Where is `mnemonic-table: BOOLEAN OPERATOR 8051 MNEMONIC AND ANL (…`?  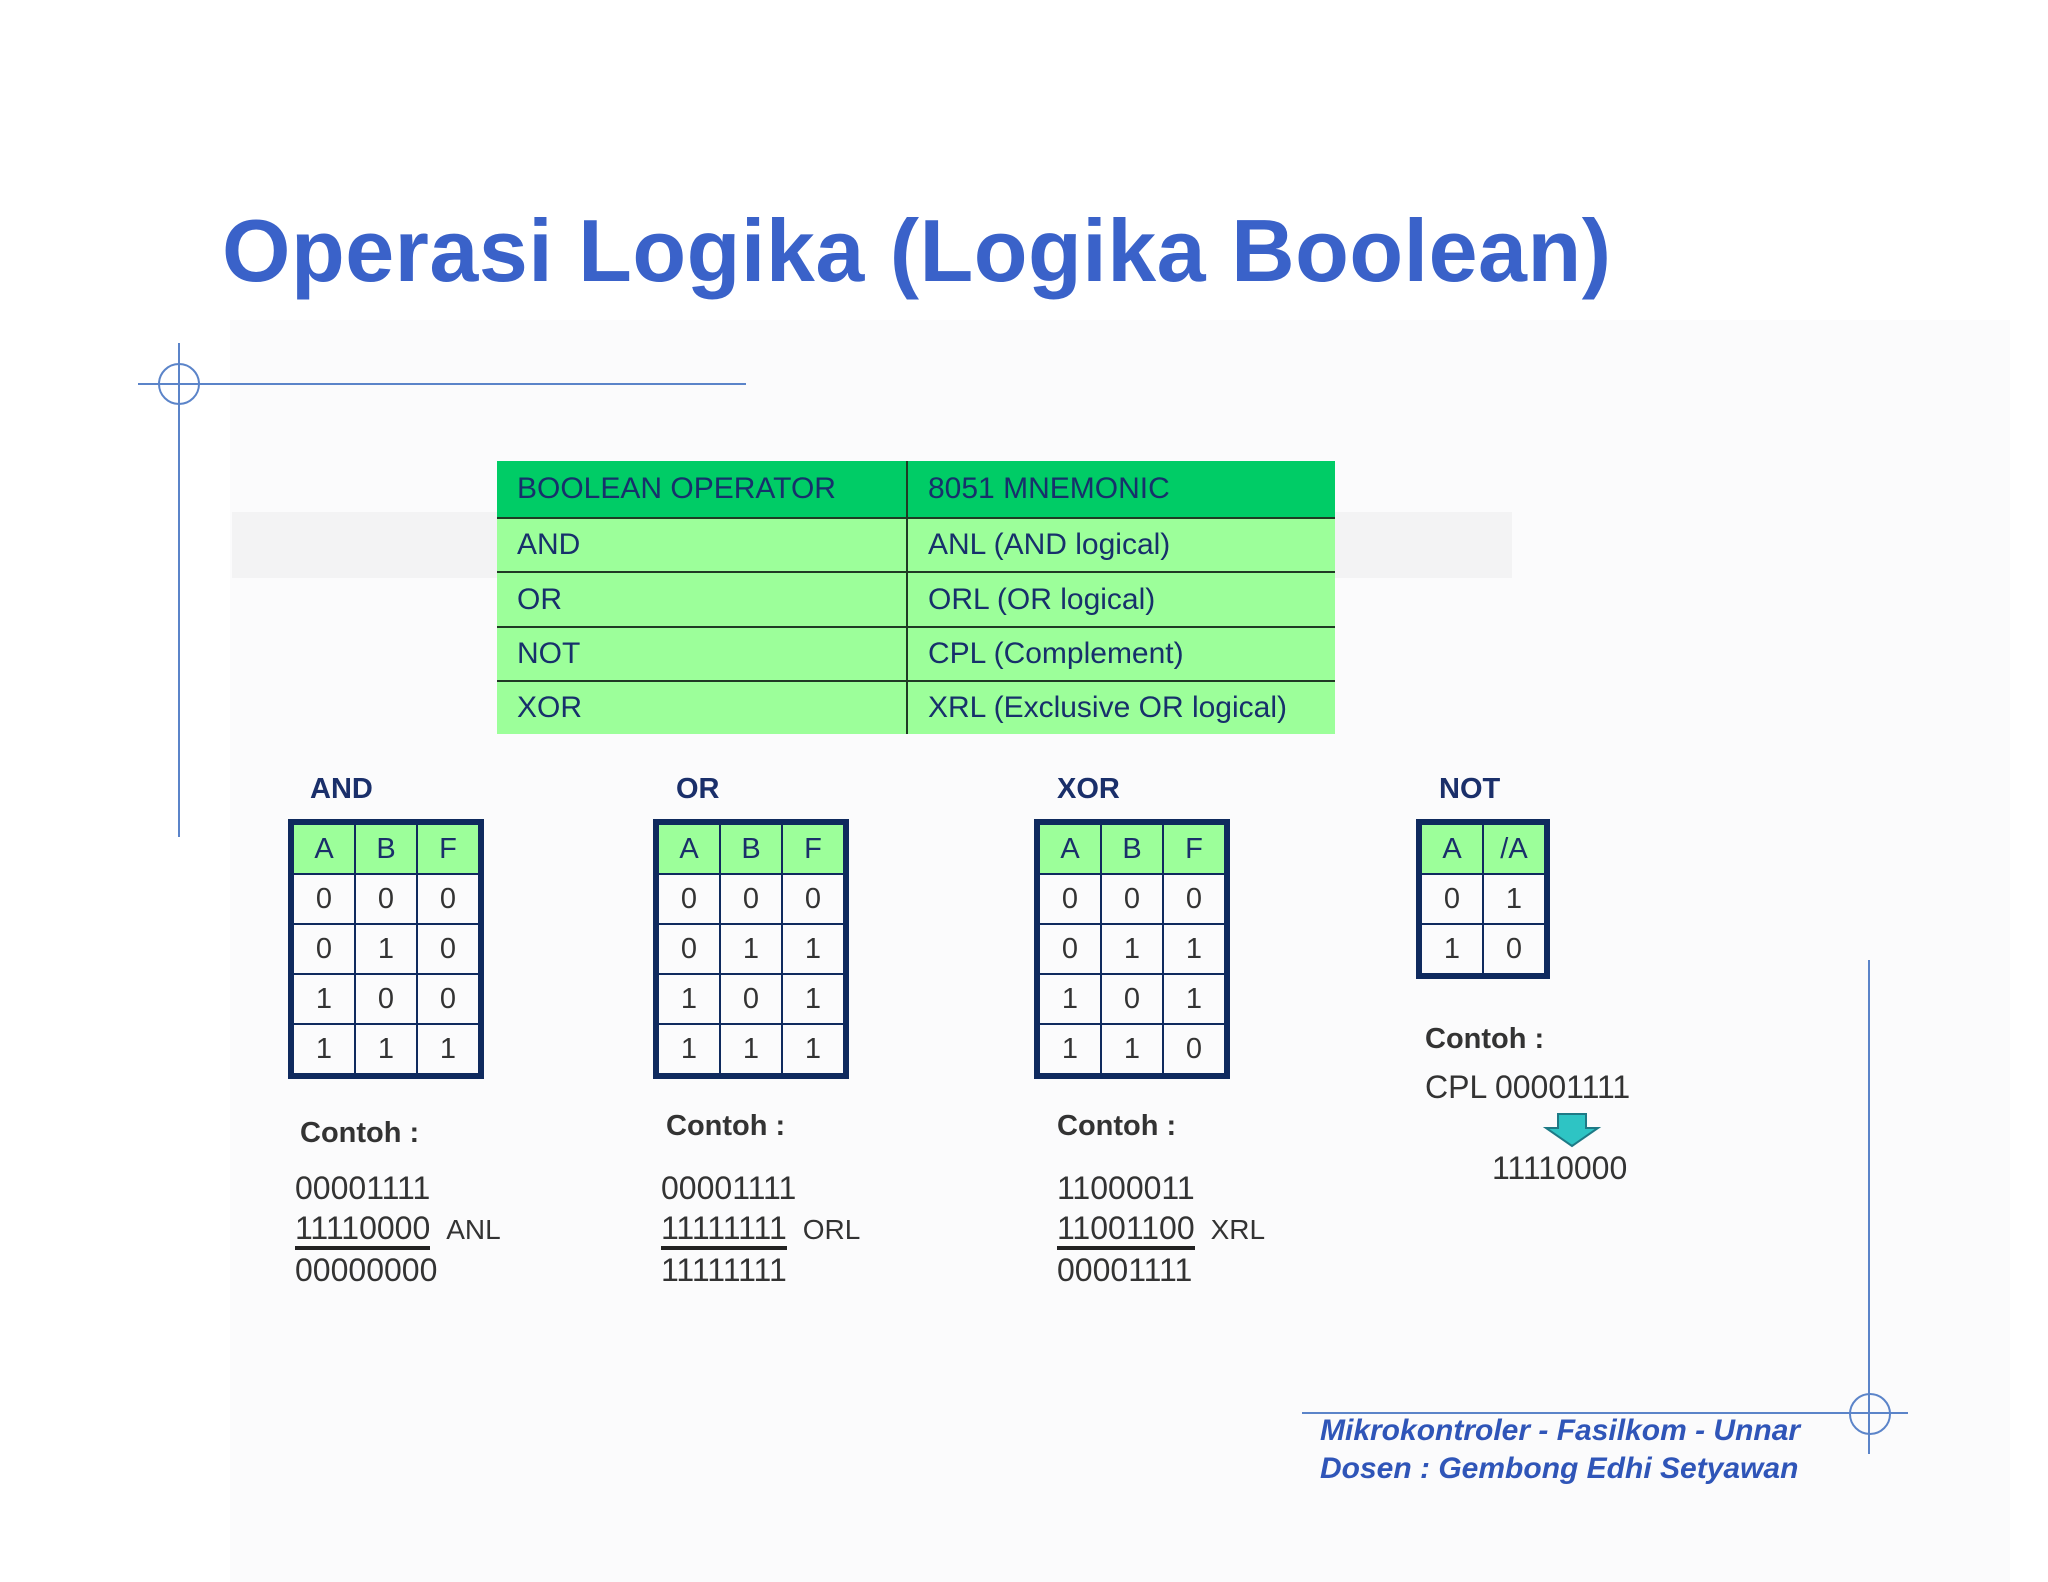
mnemonic-table: BOOLEAN OPERATOR 8051 MNEMONIC AND ANL (… is located at coordinates (916, 597).